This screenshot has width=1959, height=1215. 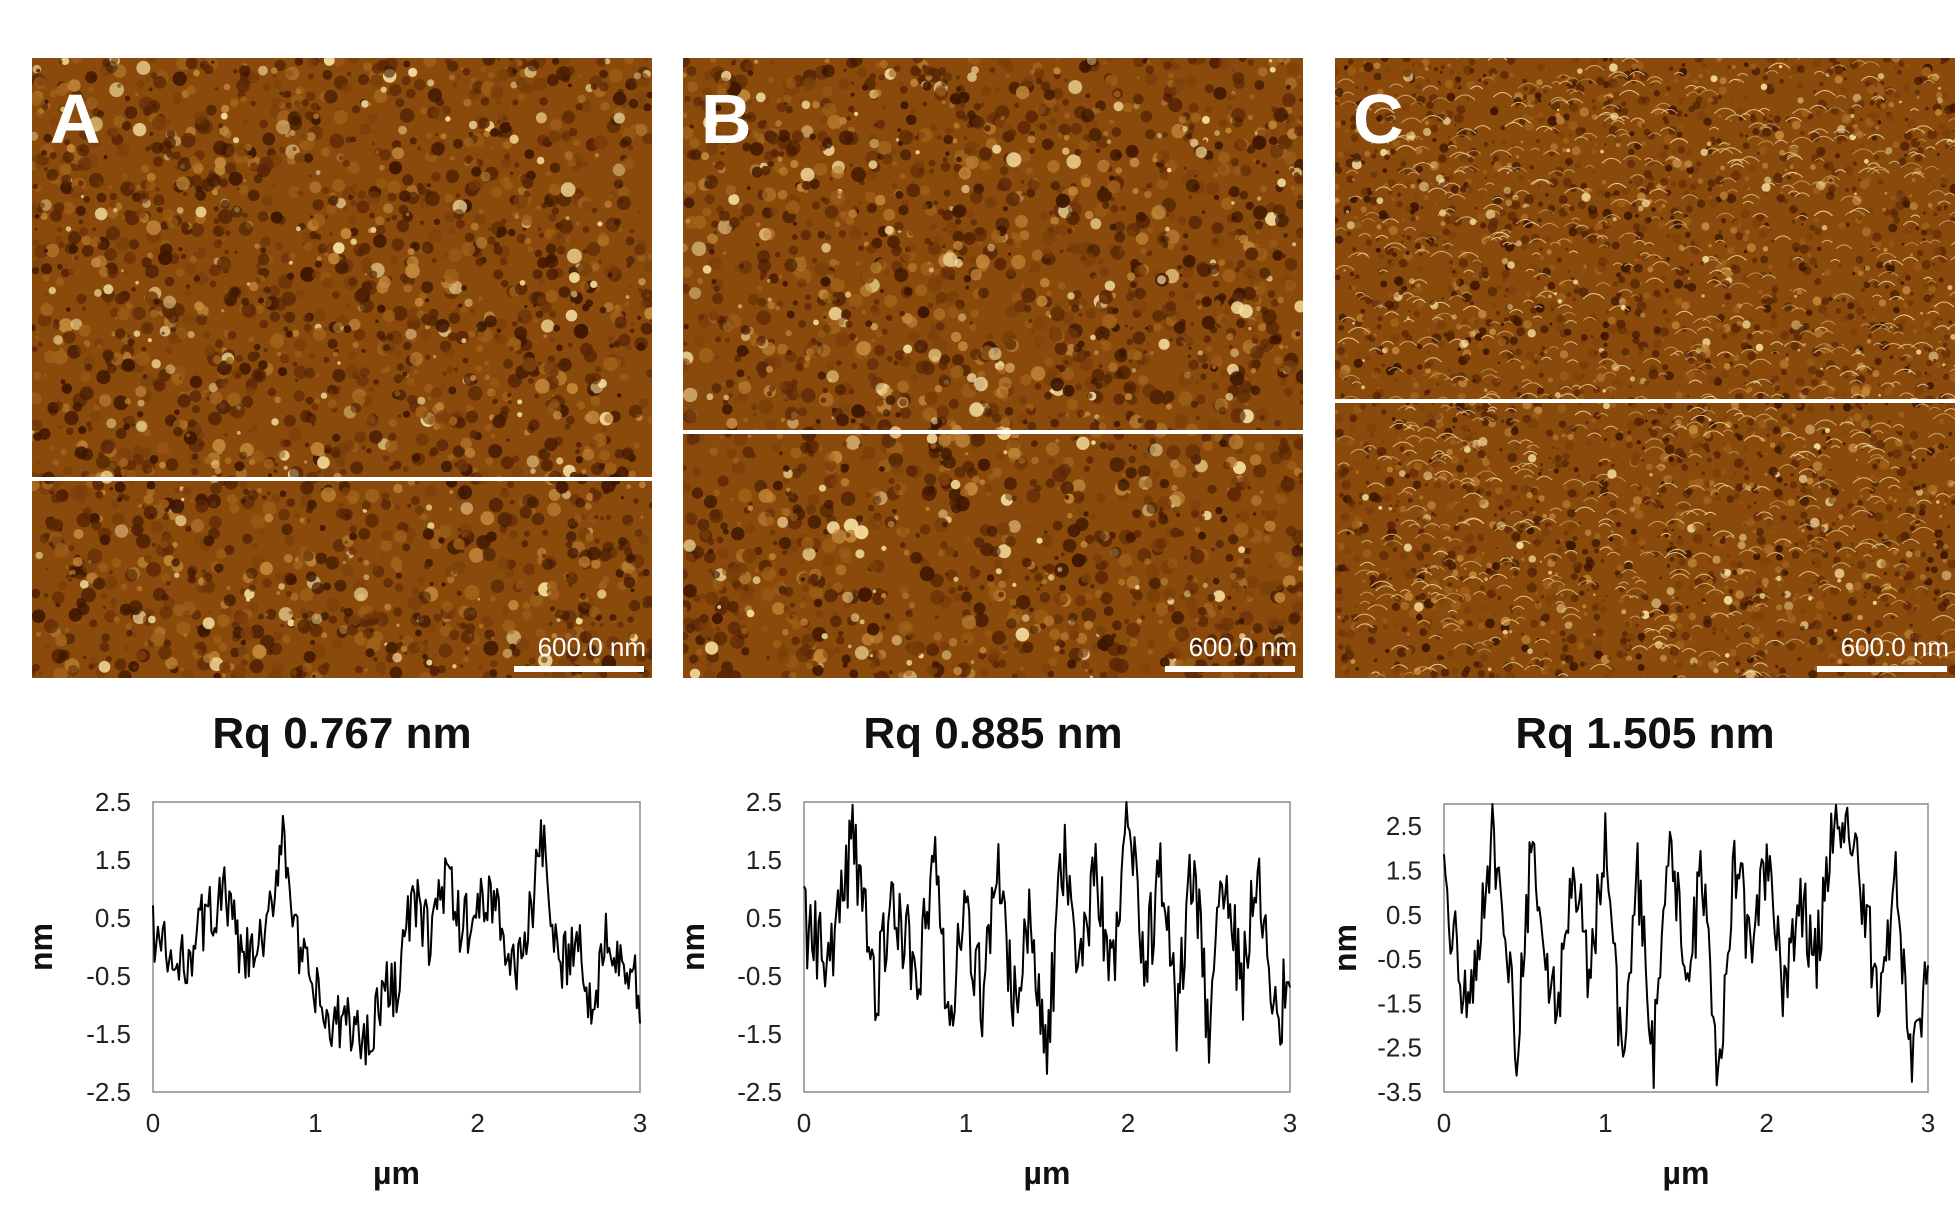 I want to click on panel-letter: C, so click(x=1378, y=119).